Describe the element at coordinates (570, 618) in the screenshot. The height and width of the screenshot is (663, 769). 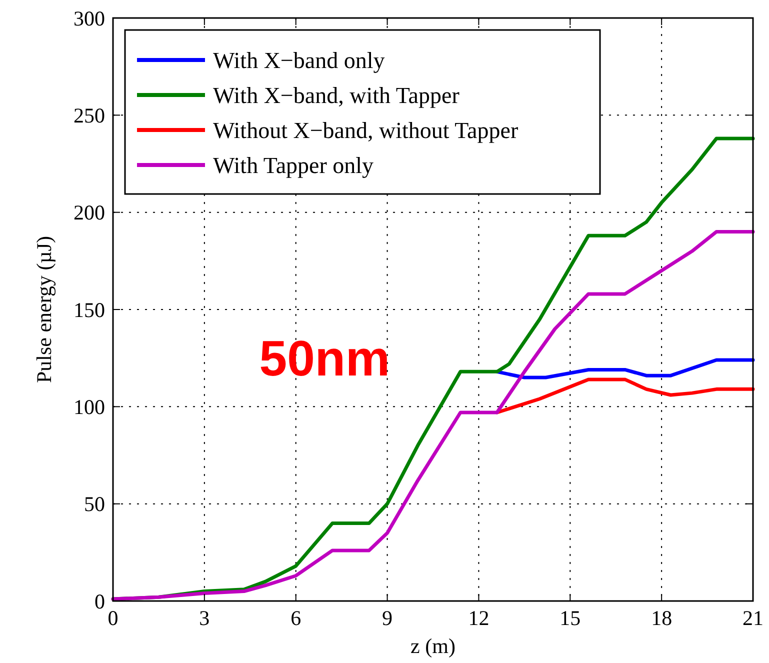
I see `x-tick-label: 15` at that location.